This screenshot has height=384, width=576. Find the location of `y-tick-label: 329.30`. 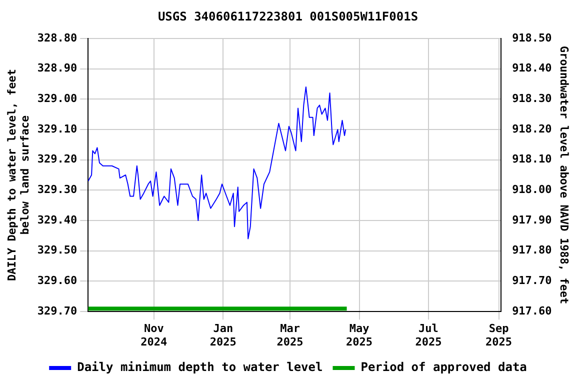

y-tick-label: 329.30 is located at coordinates (57, 189).